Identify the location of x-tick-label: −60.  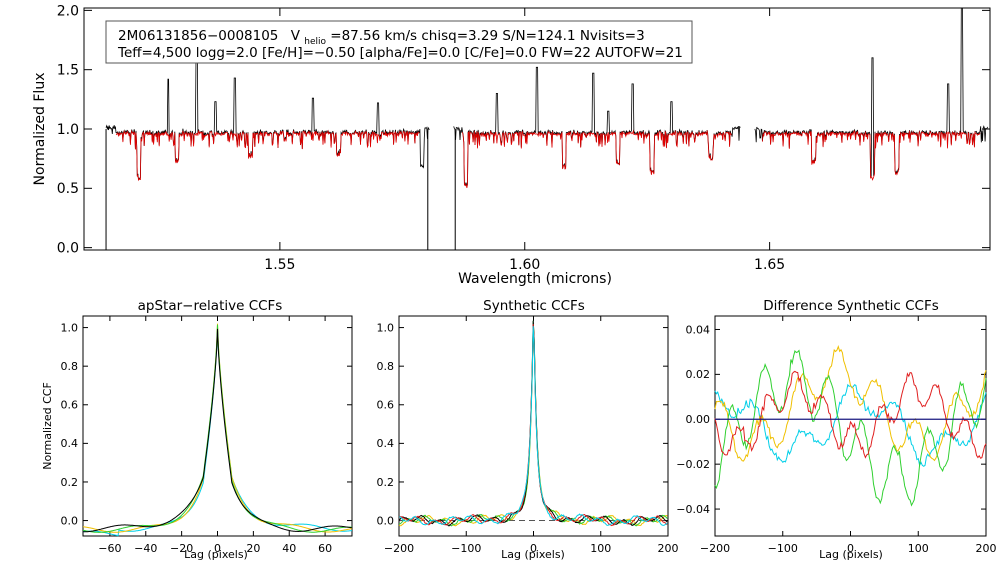
(109, 548).